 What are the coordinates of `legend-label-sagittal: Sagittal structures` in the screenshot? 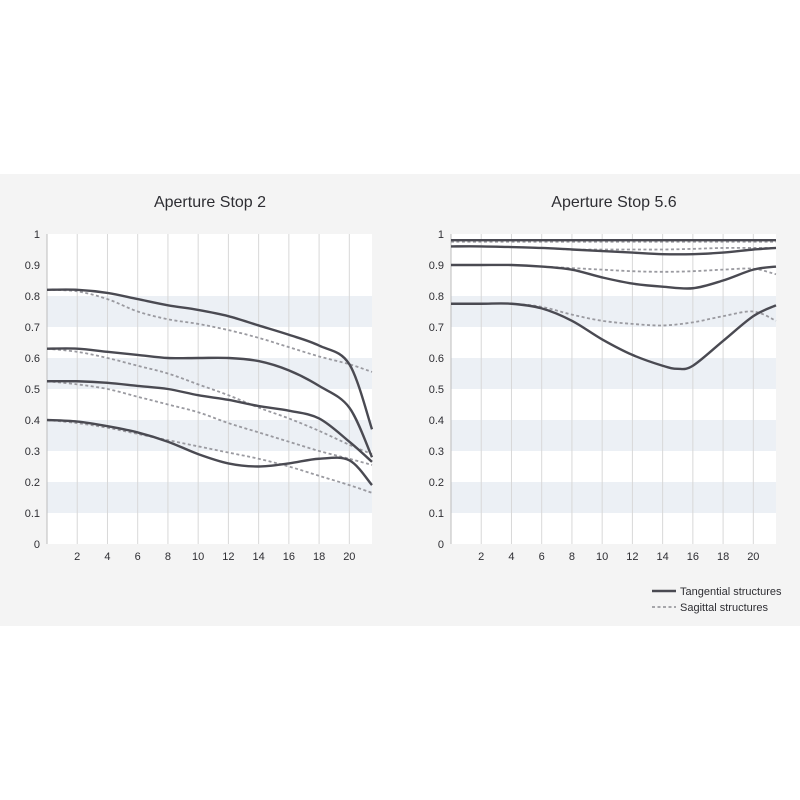 It's located at (724, 608).